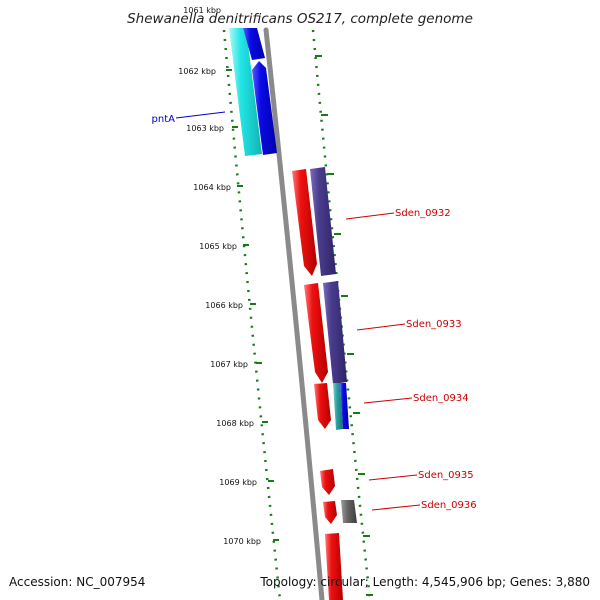 Image resolution: width=600 pixels, height=600 pixels. I want to click on genome-backbone, so click(294, 313).